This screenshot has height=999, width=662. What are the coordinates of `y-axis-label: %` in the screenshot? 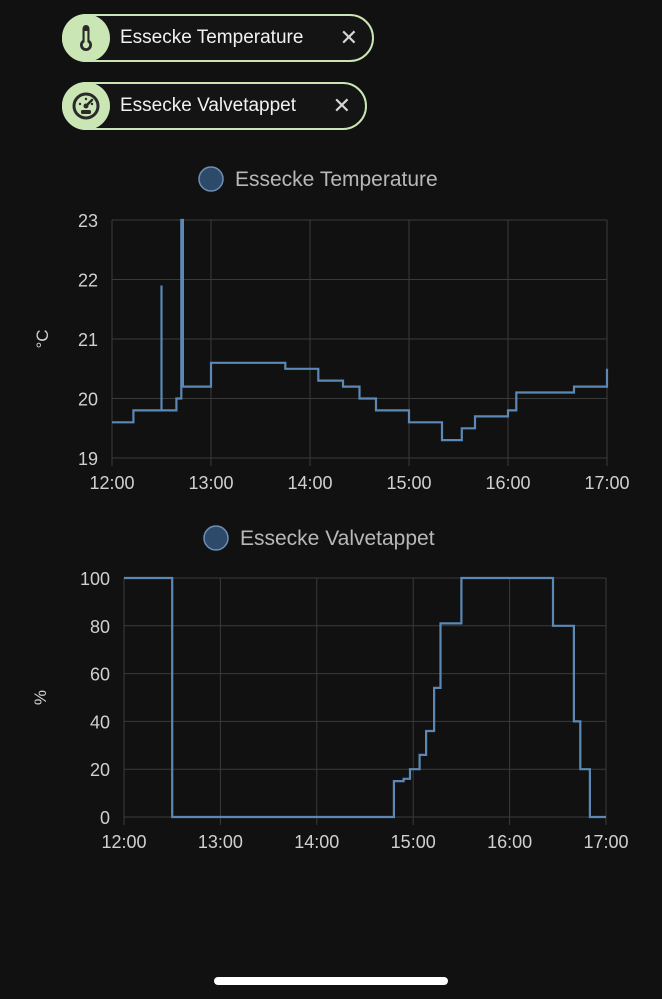 It's located at (40, 697).